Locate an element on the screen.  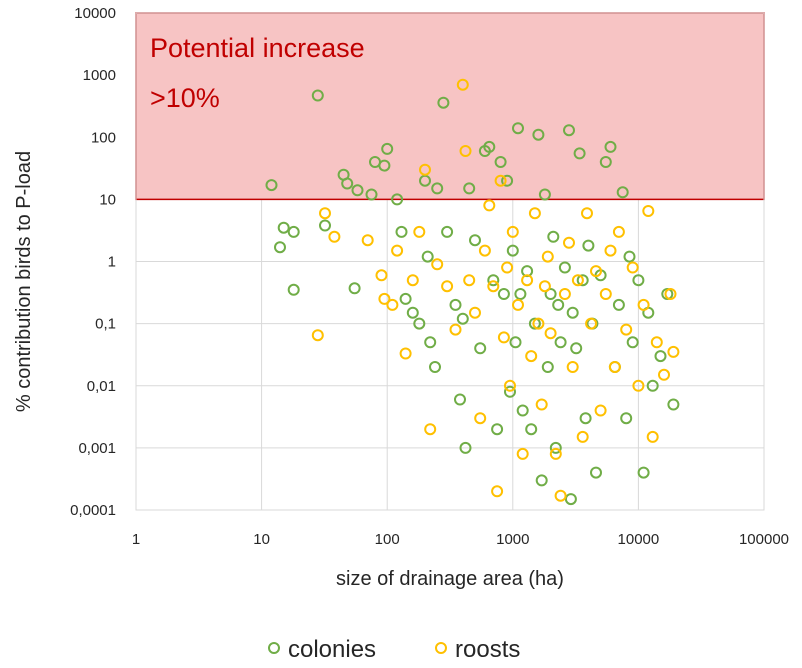
x-tick-label: 10 is located at coordinates (261, 539).